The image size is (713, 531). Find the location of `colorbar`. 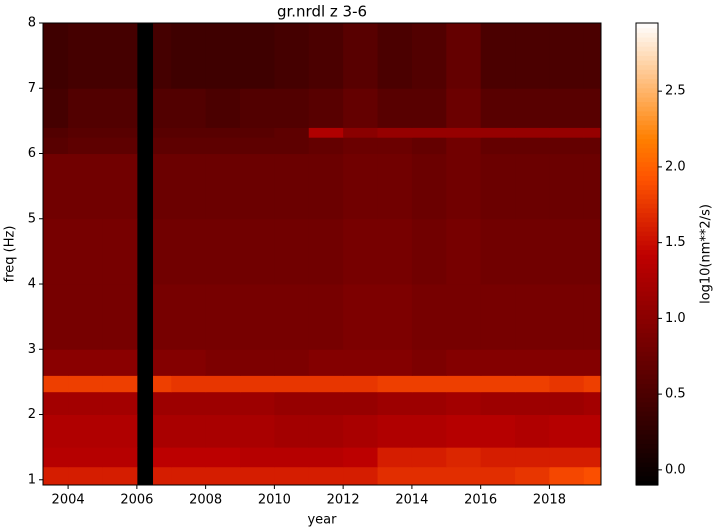

colorbar is located at coordinates (647, 254).